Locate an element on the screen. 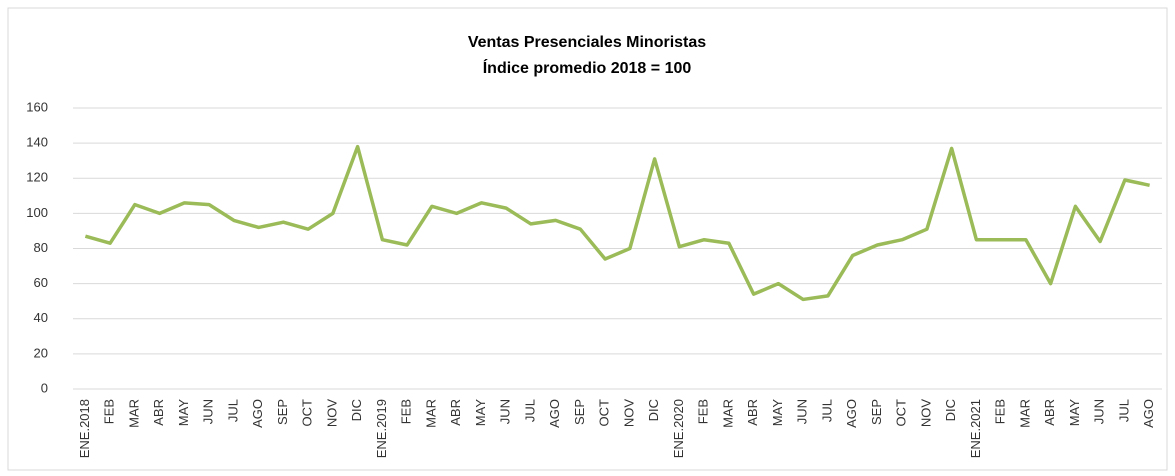 Image resolution: width=1175 pixels, height=476 pixels. y-tick-label: 140 is located at coordinates (37, 142).